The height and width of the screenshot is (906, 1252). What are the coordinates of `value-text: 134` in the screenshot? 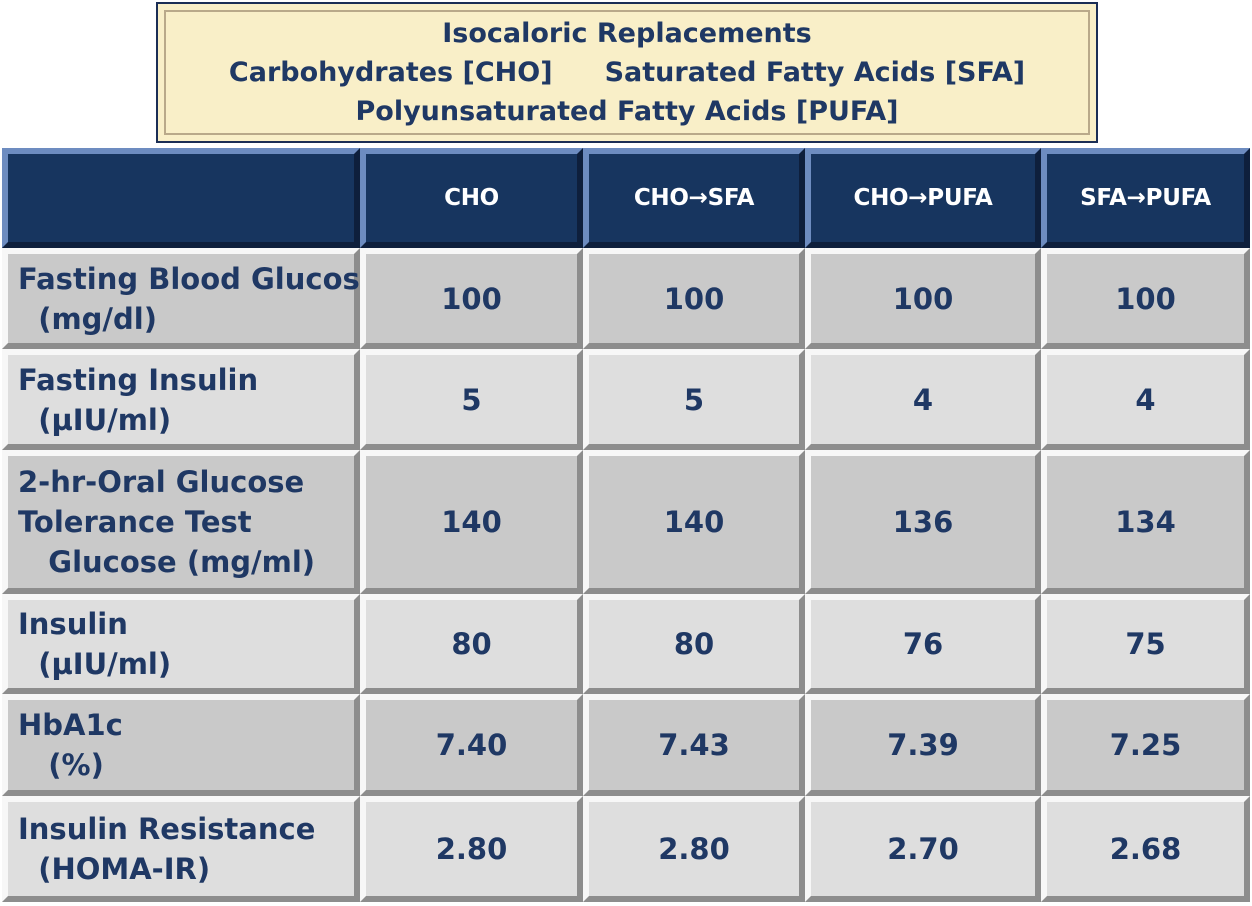 It's located at (1145, 522).